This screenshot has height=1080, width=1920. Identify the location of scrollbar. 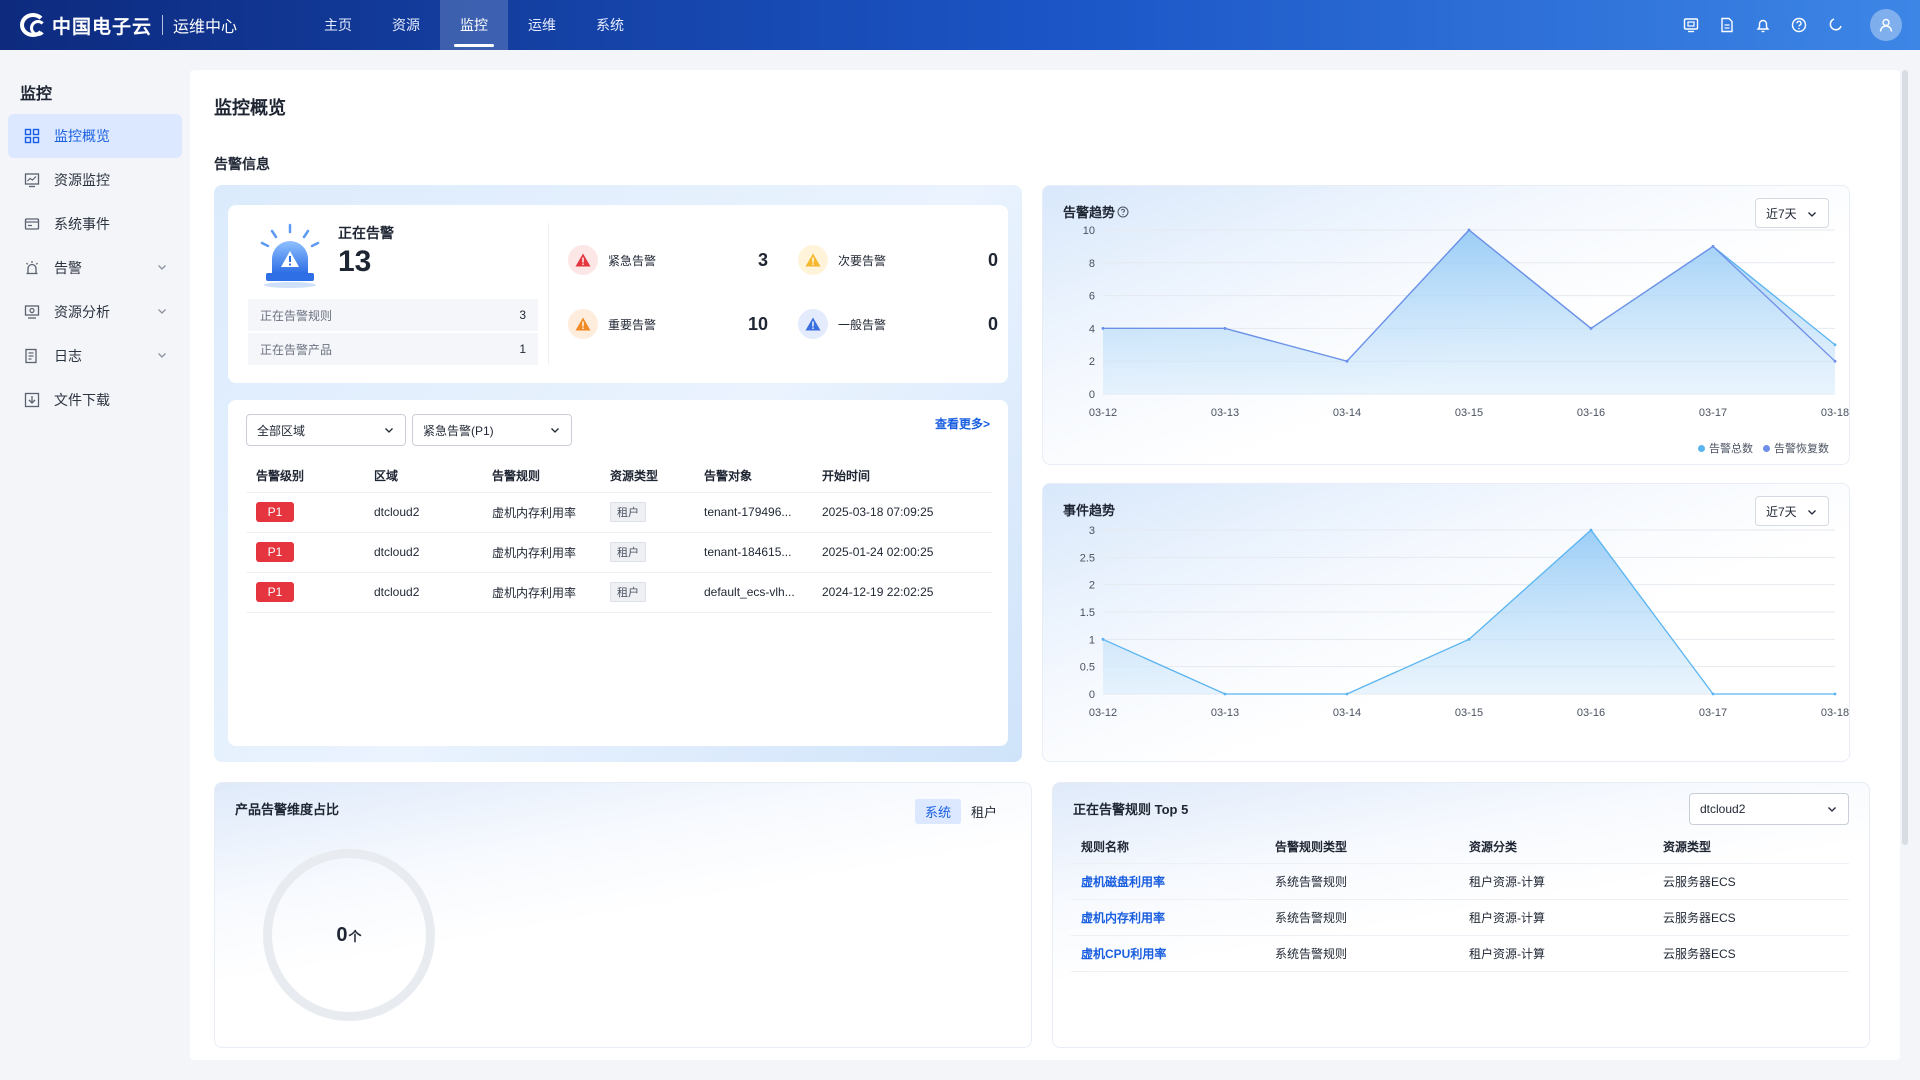
(1905, 457).